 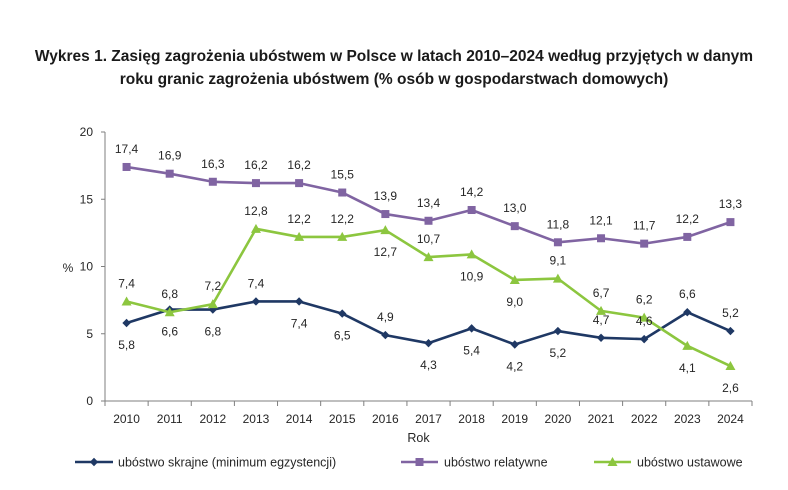 I want to click on data-label-relatywne: 13,9, so click(x=386, y=196).